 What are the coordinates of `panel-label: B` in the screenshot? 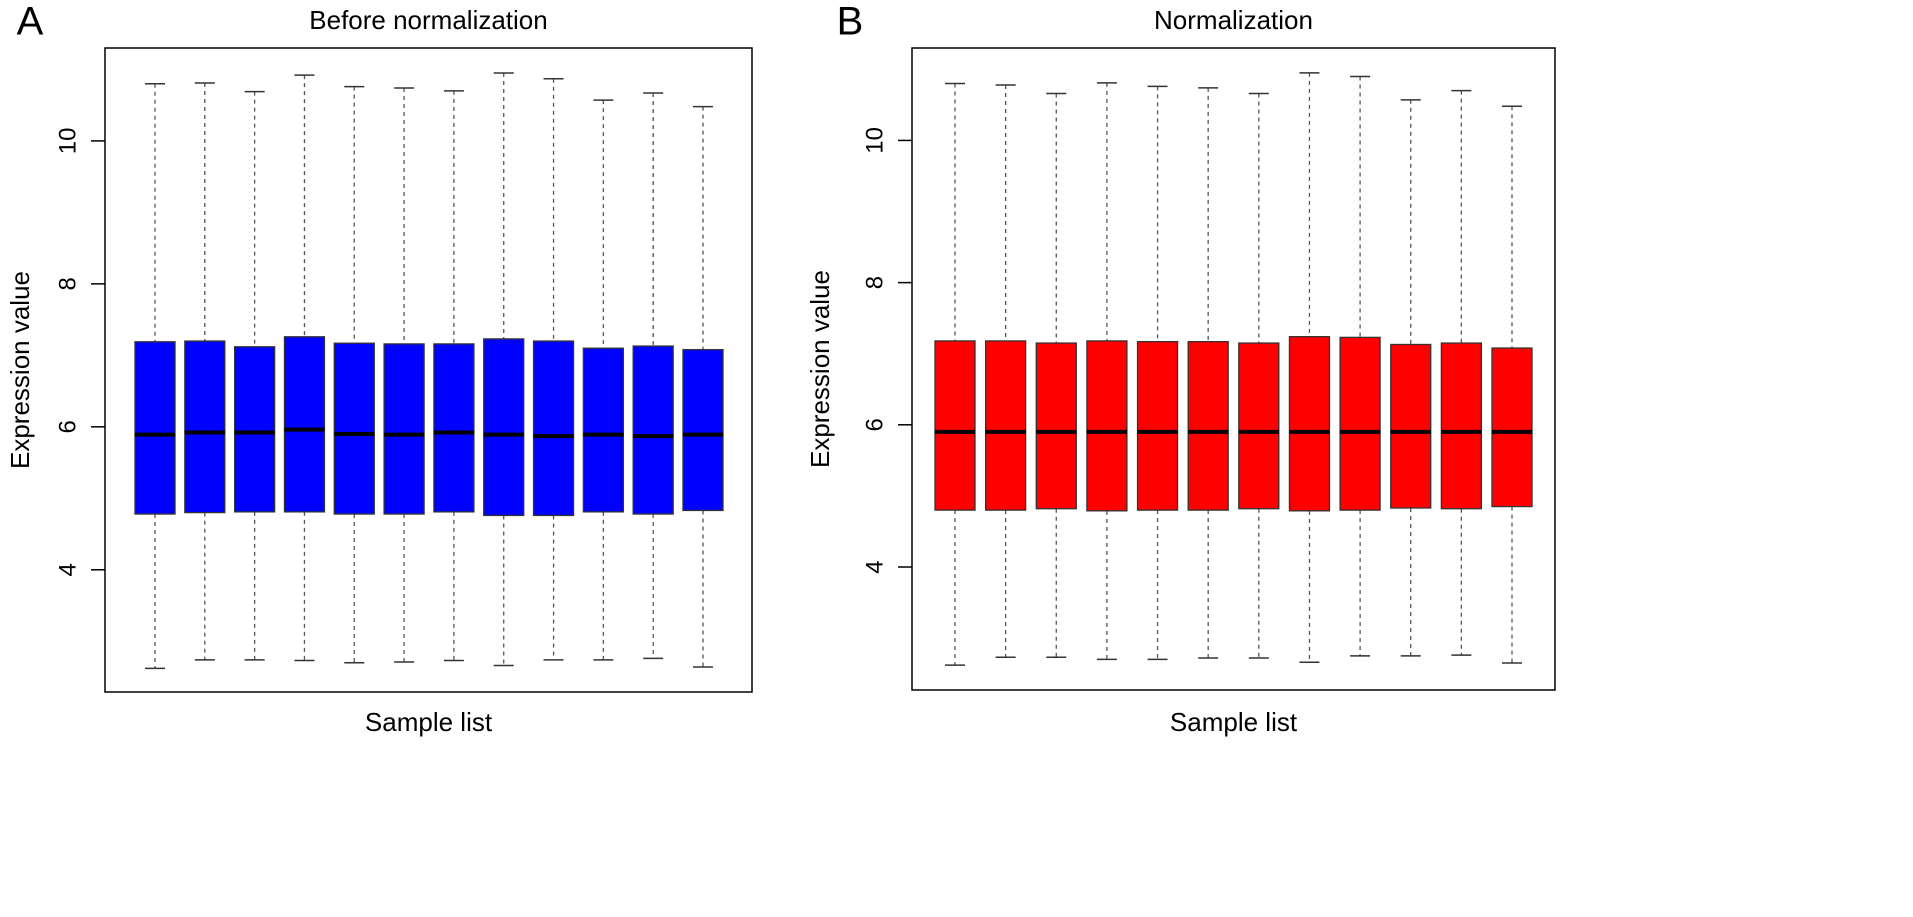 It's located at (850, 22).